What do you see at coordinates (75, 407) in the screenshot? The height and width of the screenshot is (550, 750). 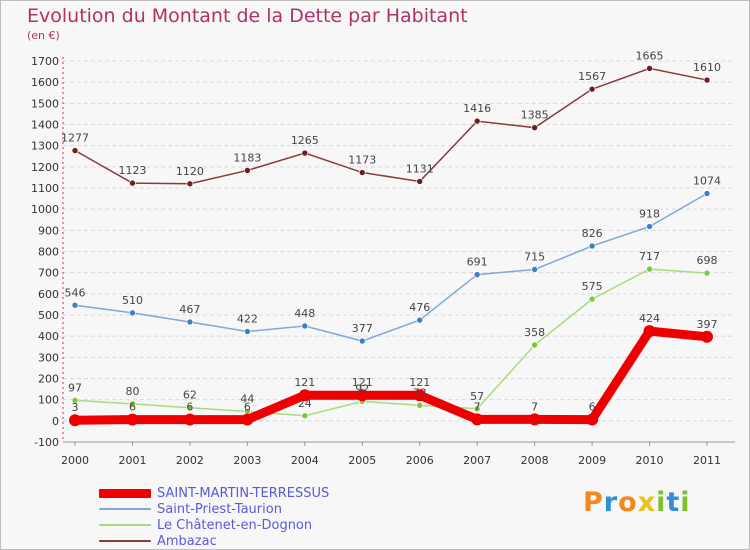 I see `data-label: 3` at bounding box center [75, 407].